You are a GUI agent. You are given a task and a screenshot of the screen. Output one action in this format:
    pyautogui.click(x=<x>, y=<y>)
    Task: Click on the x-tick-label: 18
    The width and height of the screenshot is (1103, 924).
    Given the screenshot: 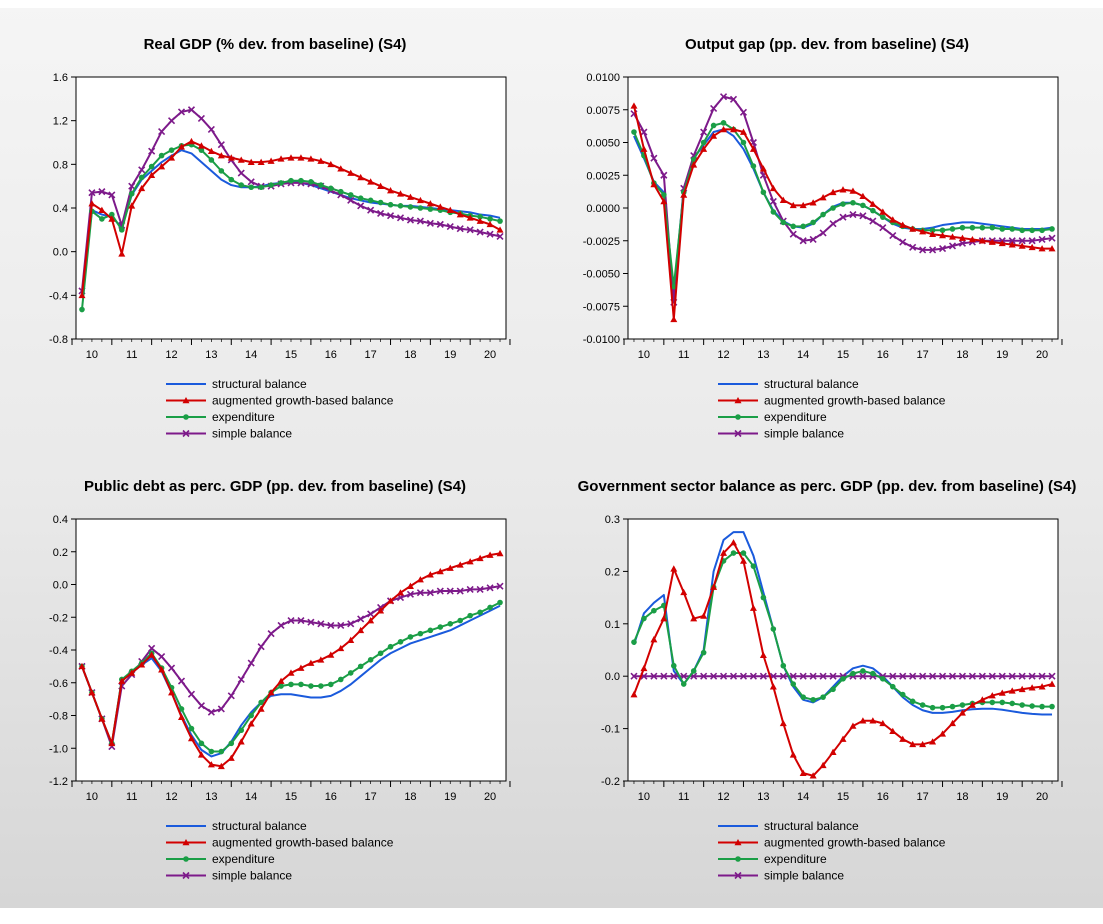 What is the action you would take?
    pyautogui.click(x=410, y=355)
    